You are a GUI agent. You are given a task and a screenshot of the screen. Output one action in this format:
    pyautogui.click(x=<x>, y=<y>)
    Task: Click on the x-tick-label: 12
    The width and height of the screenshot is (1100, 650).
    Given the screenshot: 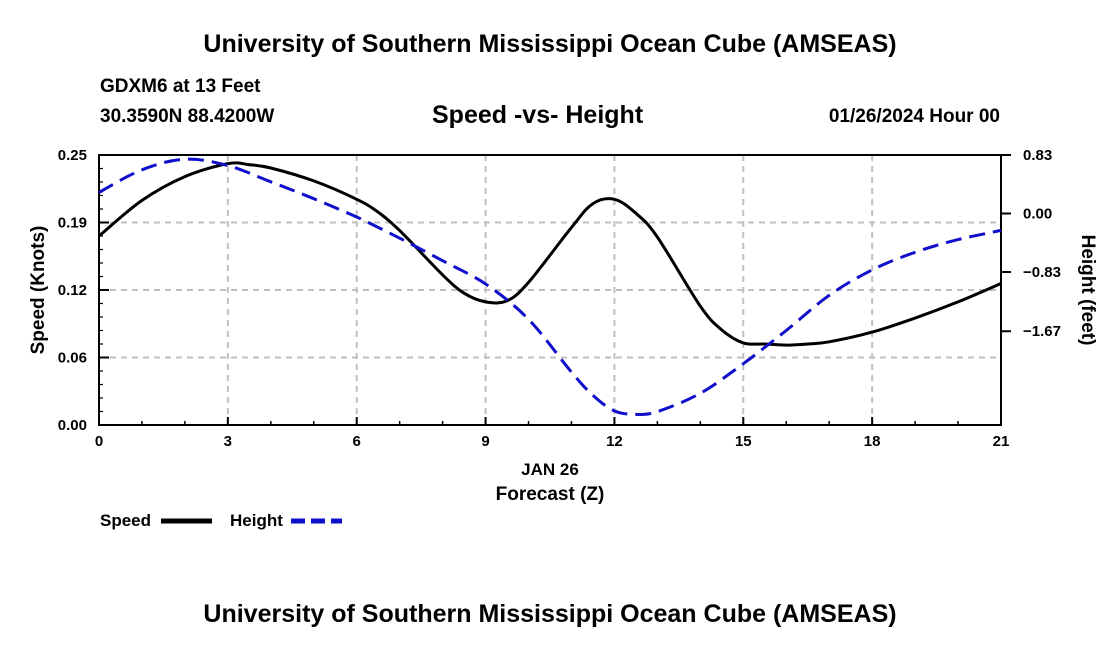 What is the action you would take?
    pyautogui.click(x=614, y=441)
    